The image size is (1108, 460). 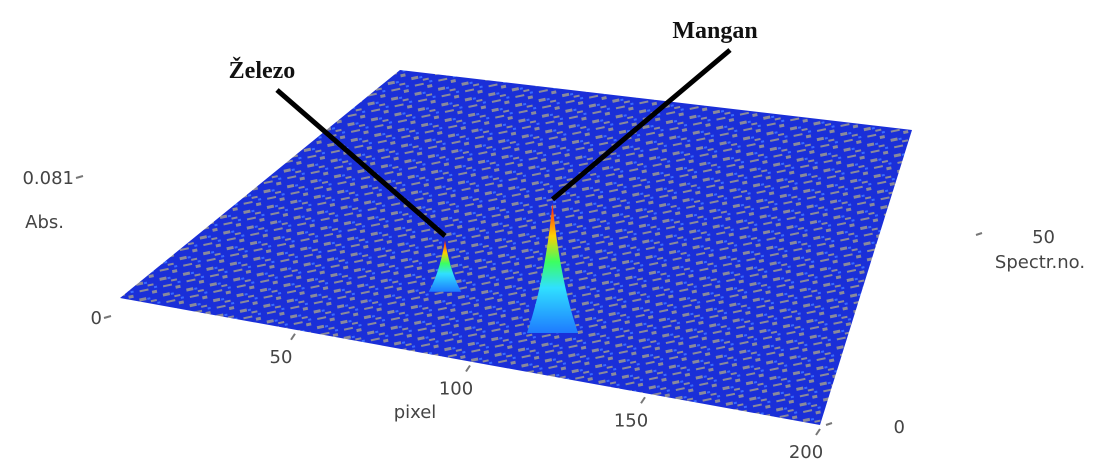 What do you see at coordinates (806, 451) in the screenshot?
I see `x-tick-label: 200` at bounding box center [806, 451].